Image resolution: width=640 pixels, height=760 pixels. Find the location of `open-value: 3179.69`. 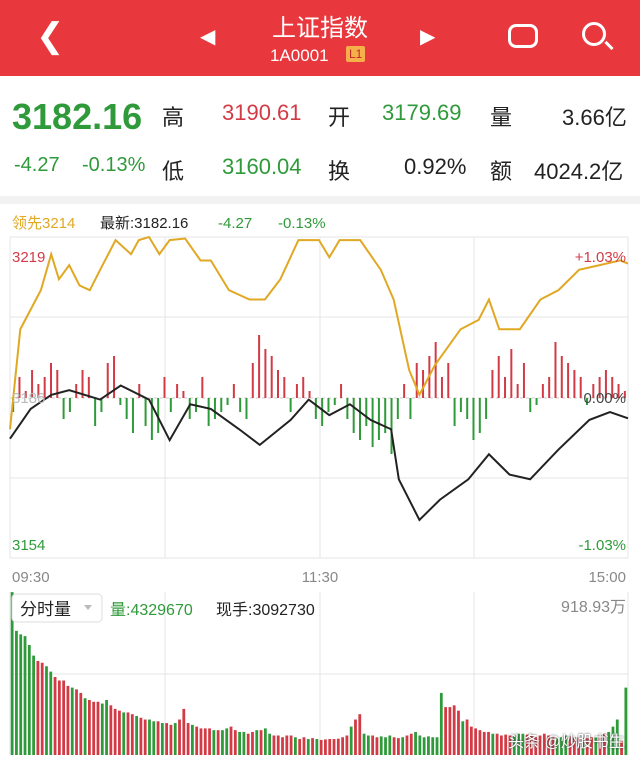

open-value: 3179.69 is located at coordinates (422, 112).